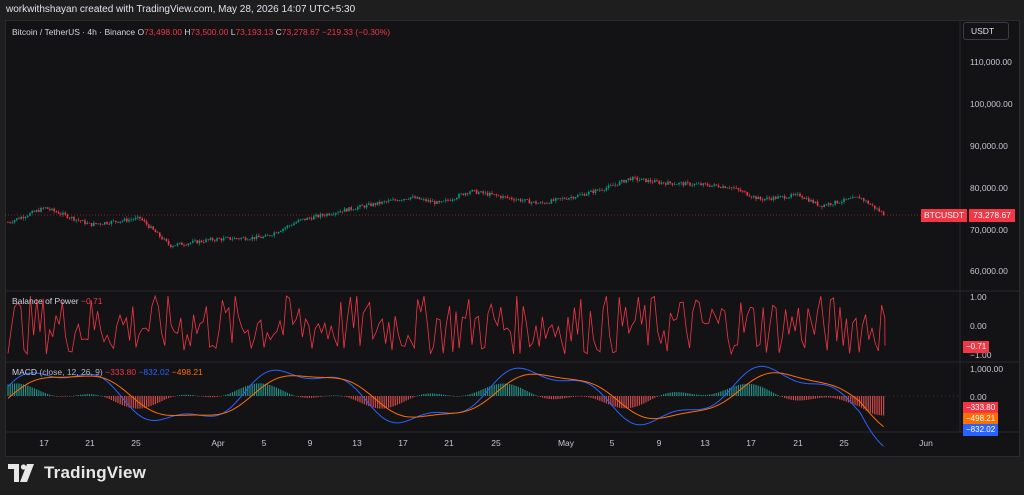  Describe the element at coordinates (77, 473) in the screenshot. I see `brand-logo: TradingView` at that location.